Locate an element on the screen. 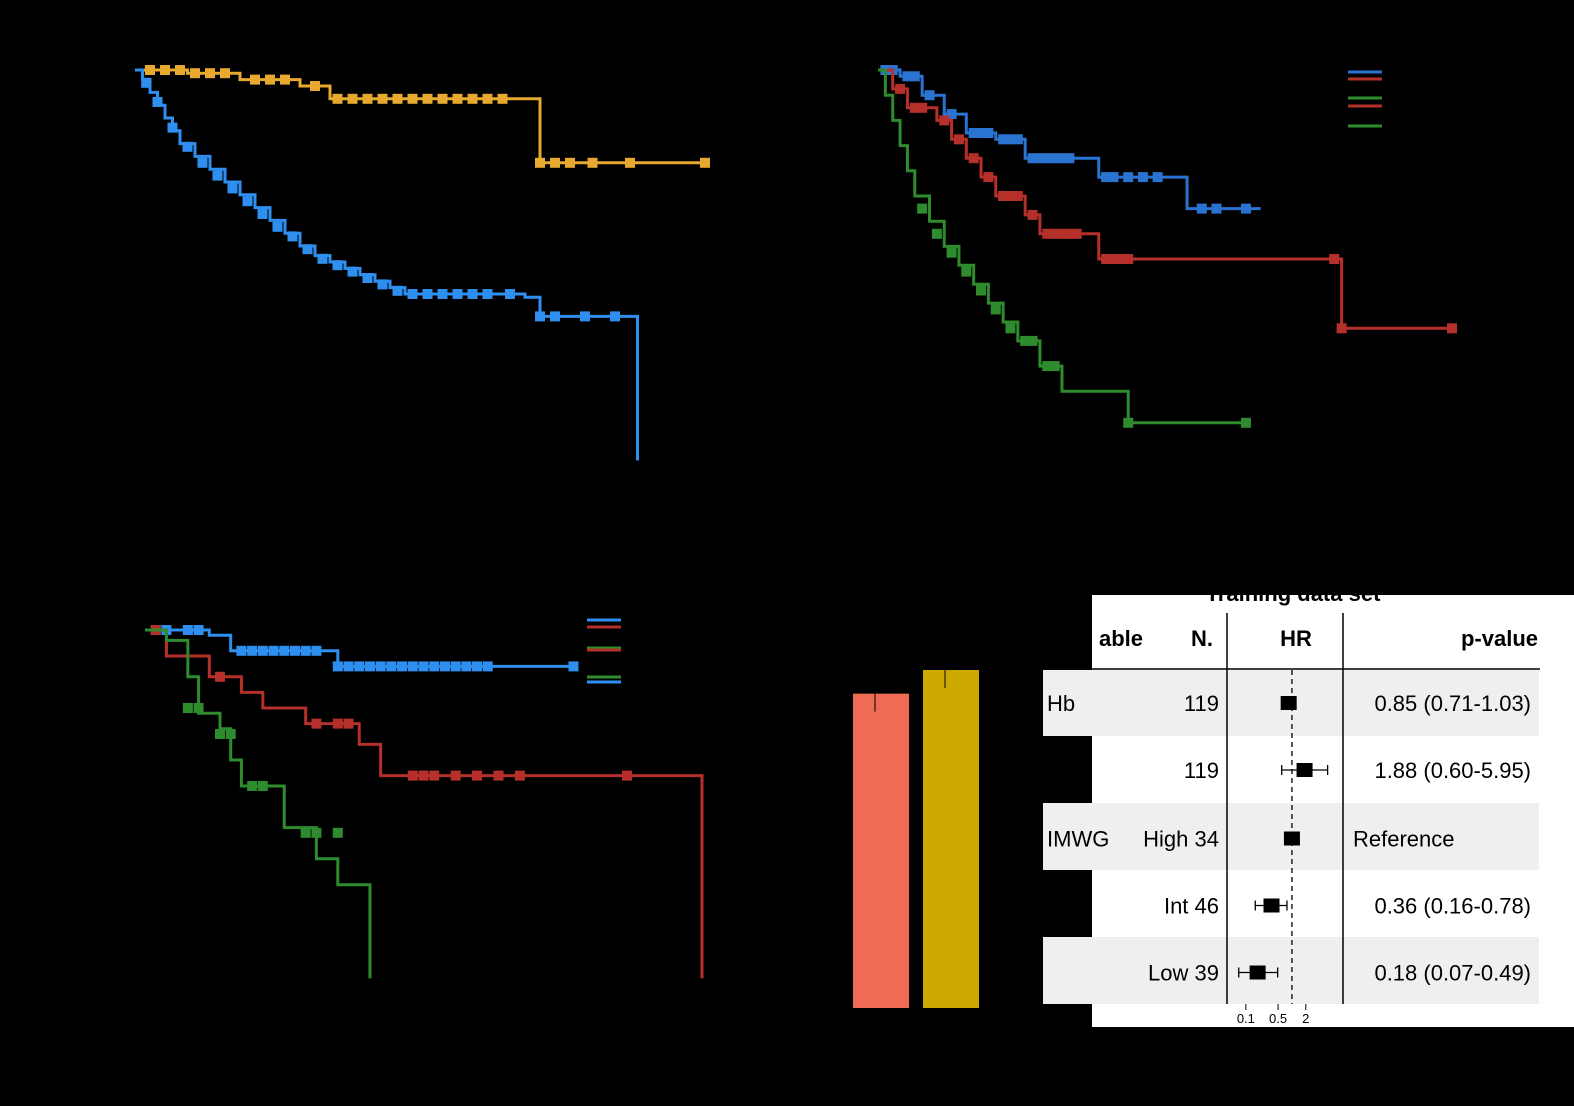 Image resolution: width=1574 pixels, height=1106 pixels. km-plot-bottom-left is located at coordinates (424, 798).